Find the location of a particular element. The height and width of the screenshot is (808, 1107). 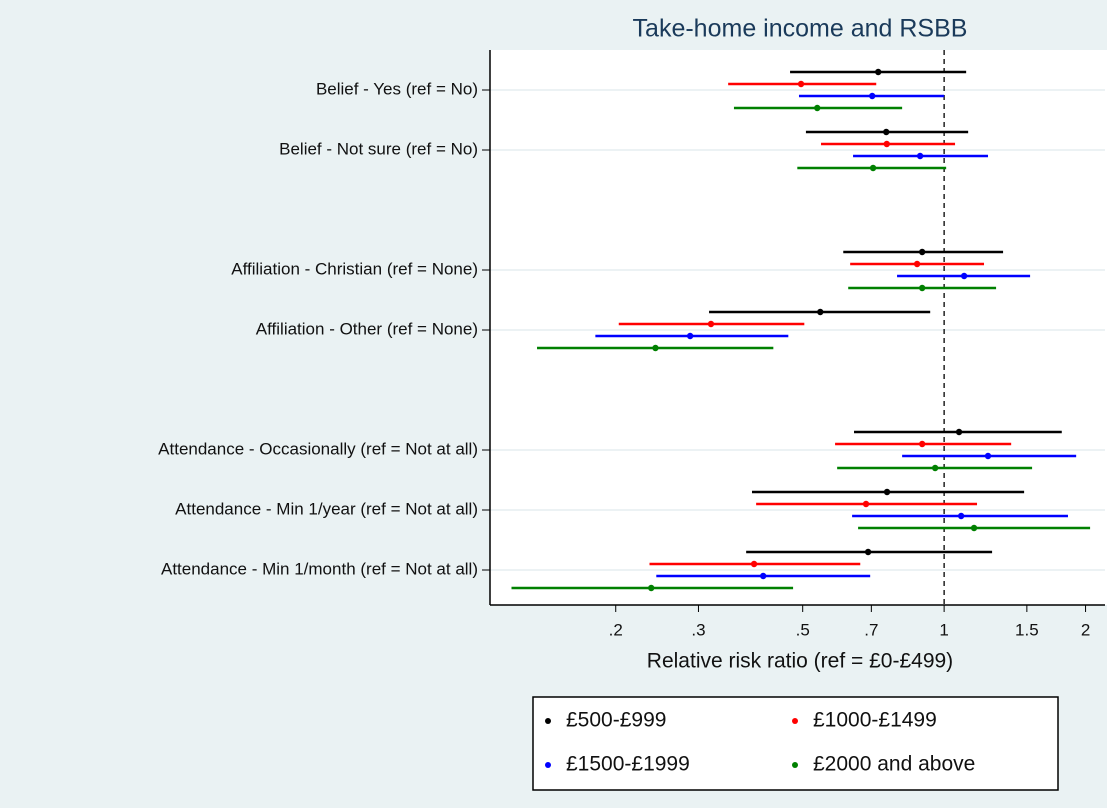

chart-title: Take-home income and RSBB is located at coordinates (800, 29).